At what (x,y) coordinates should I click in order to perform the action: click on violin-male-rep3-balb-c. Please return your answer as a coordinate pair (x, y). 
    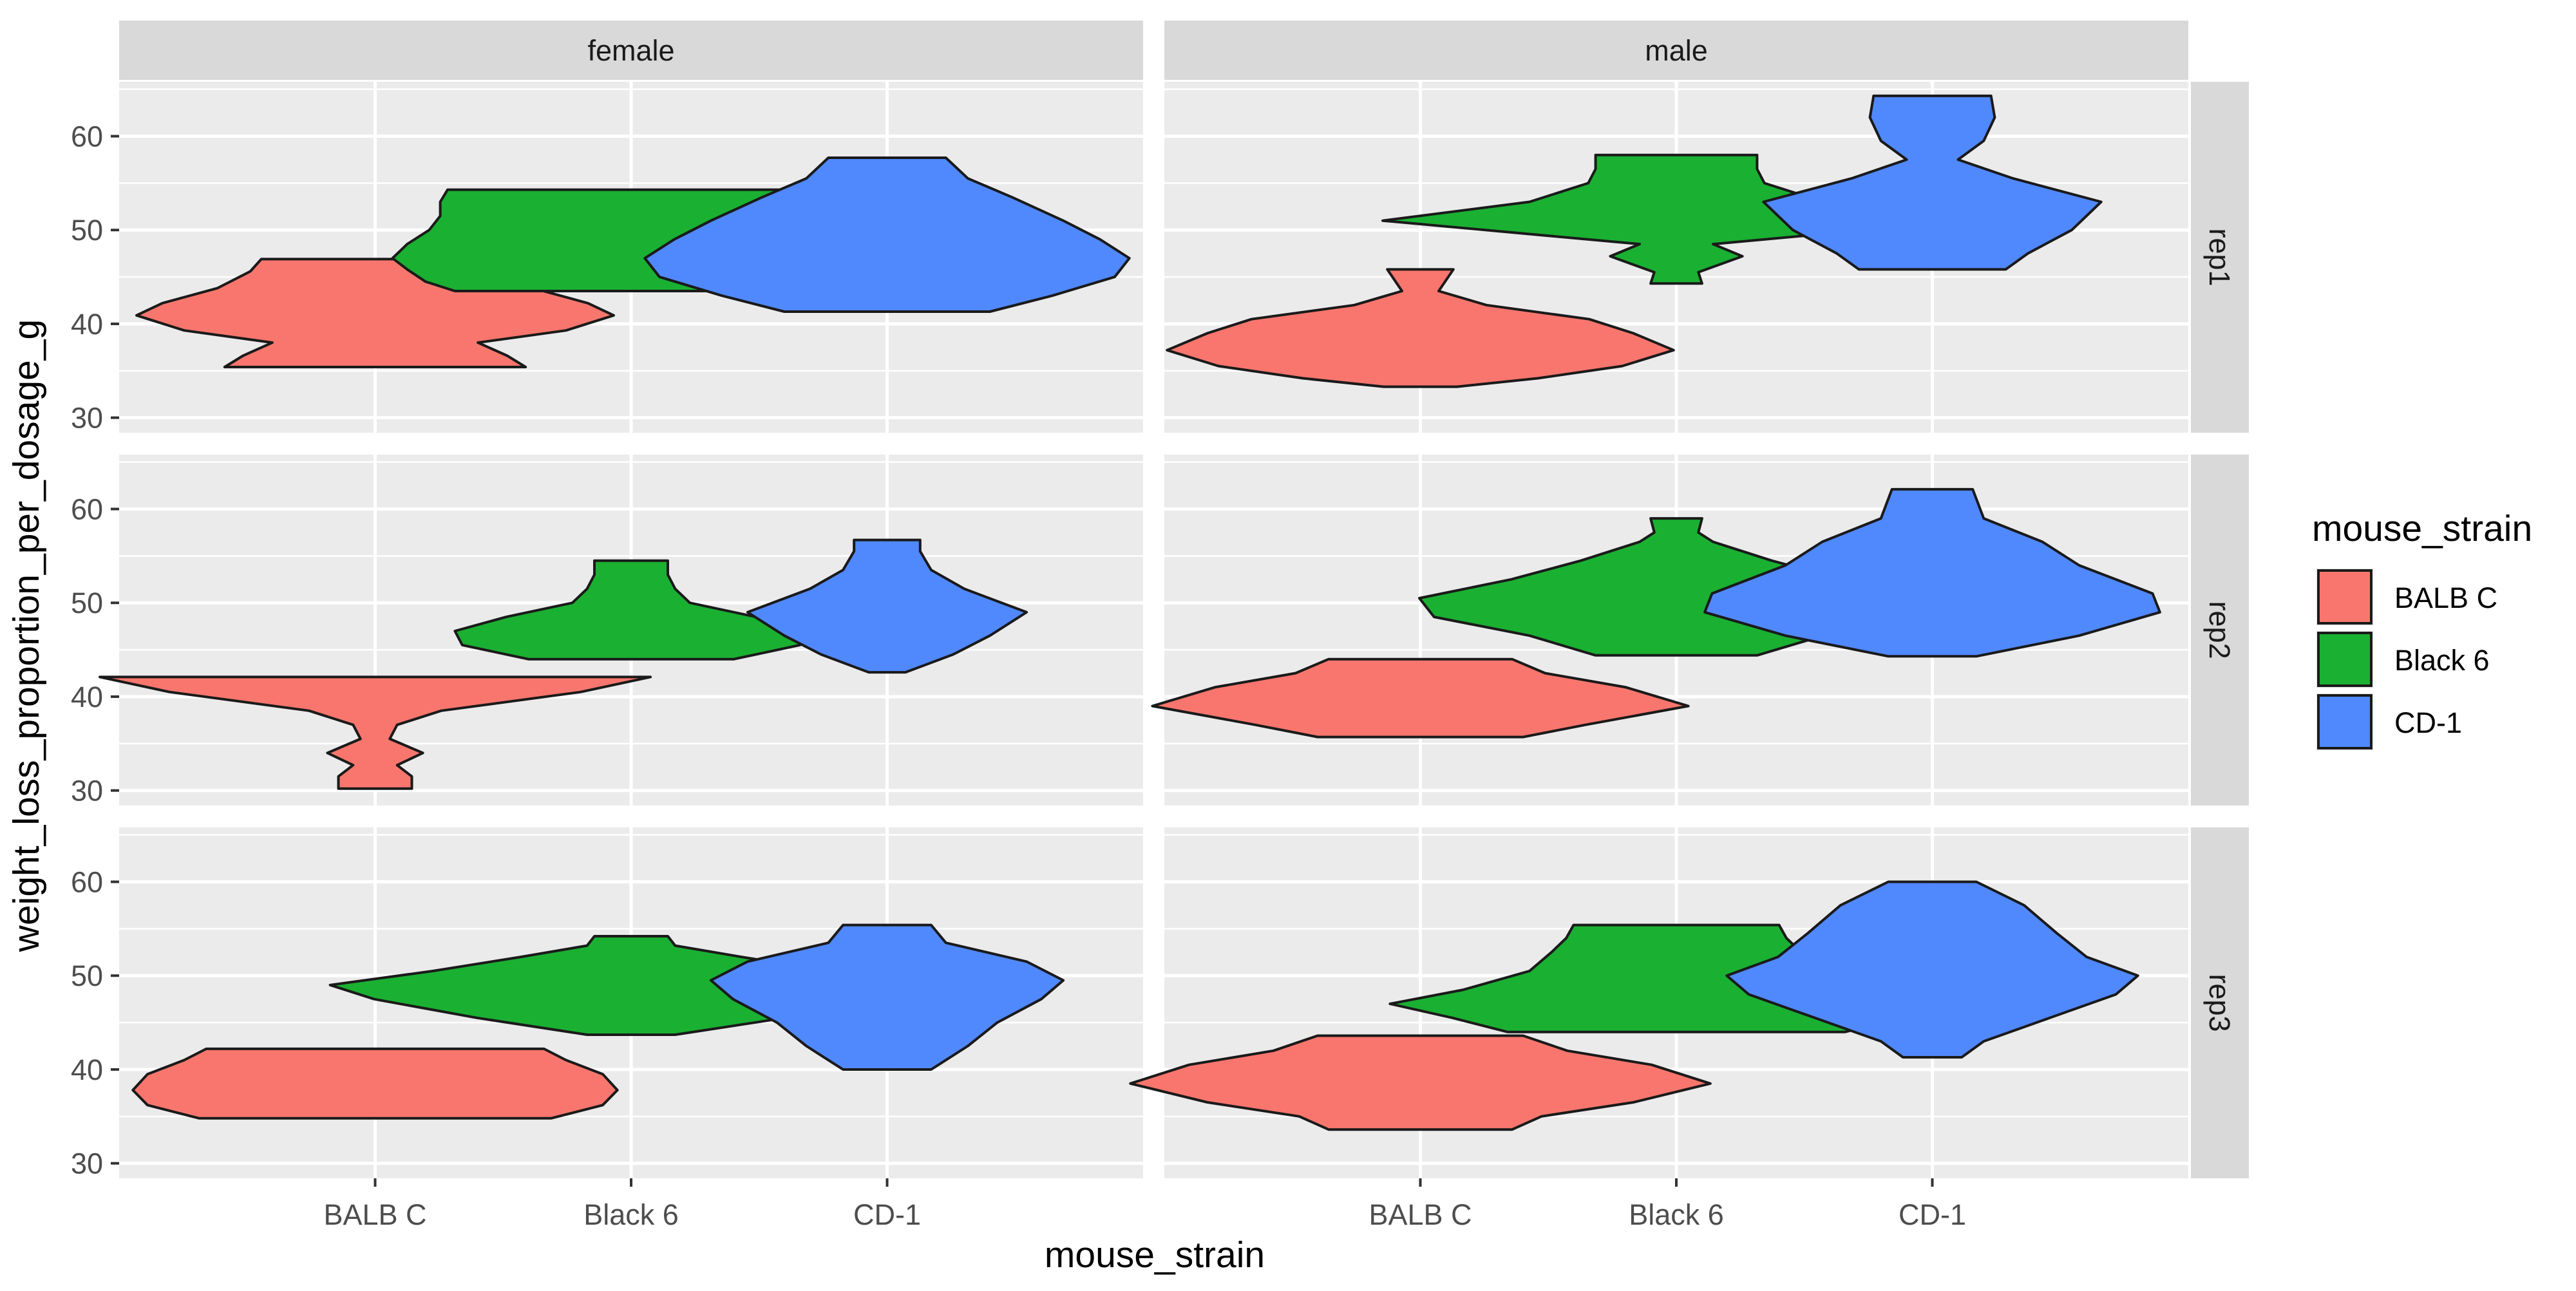
    Looking at the image, I should click on (1420, 1082).